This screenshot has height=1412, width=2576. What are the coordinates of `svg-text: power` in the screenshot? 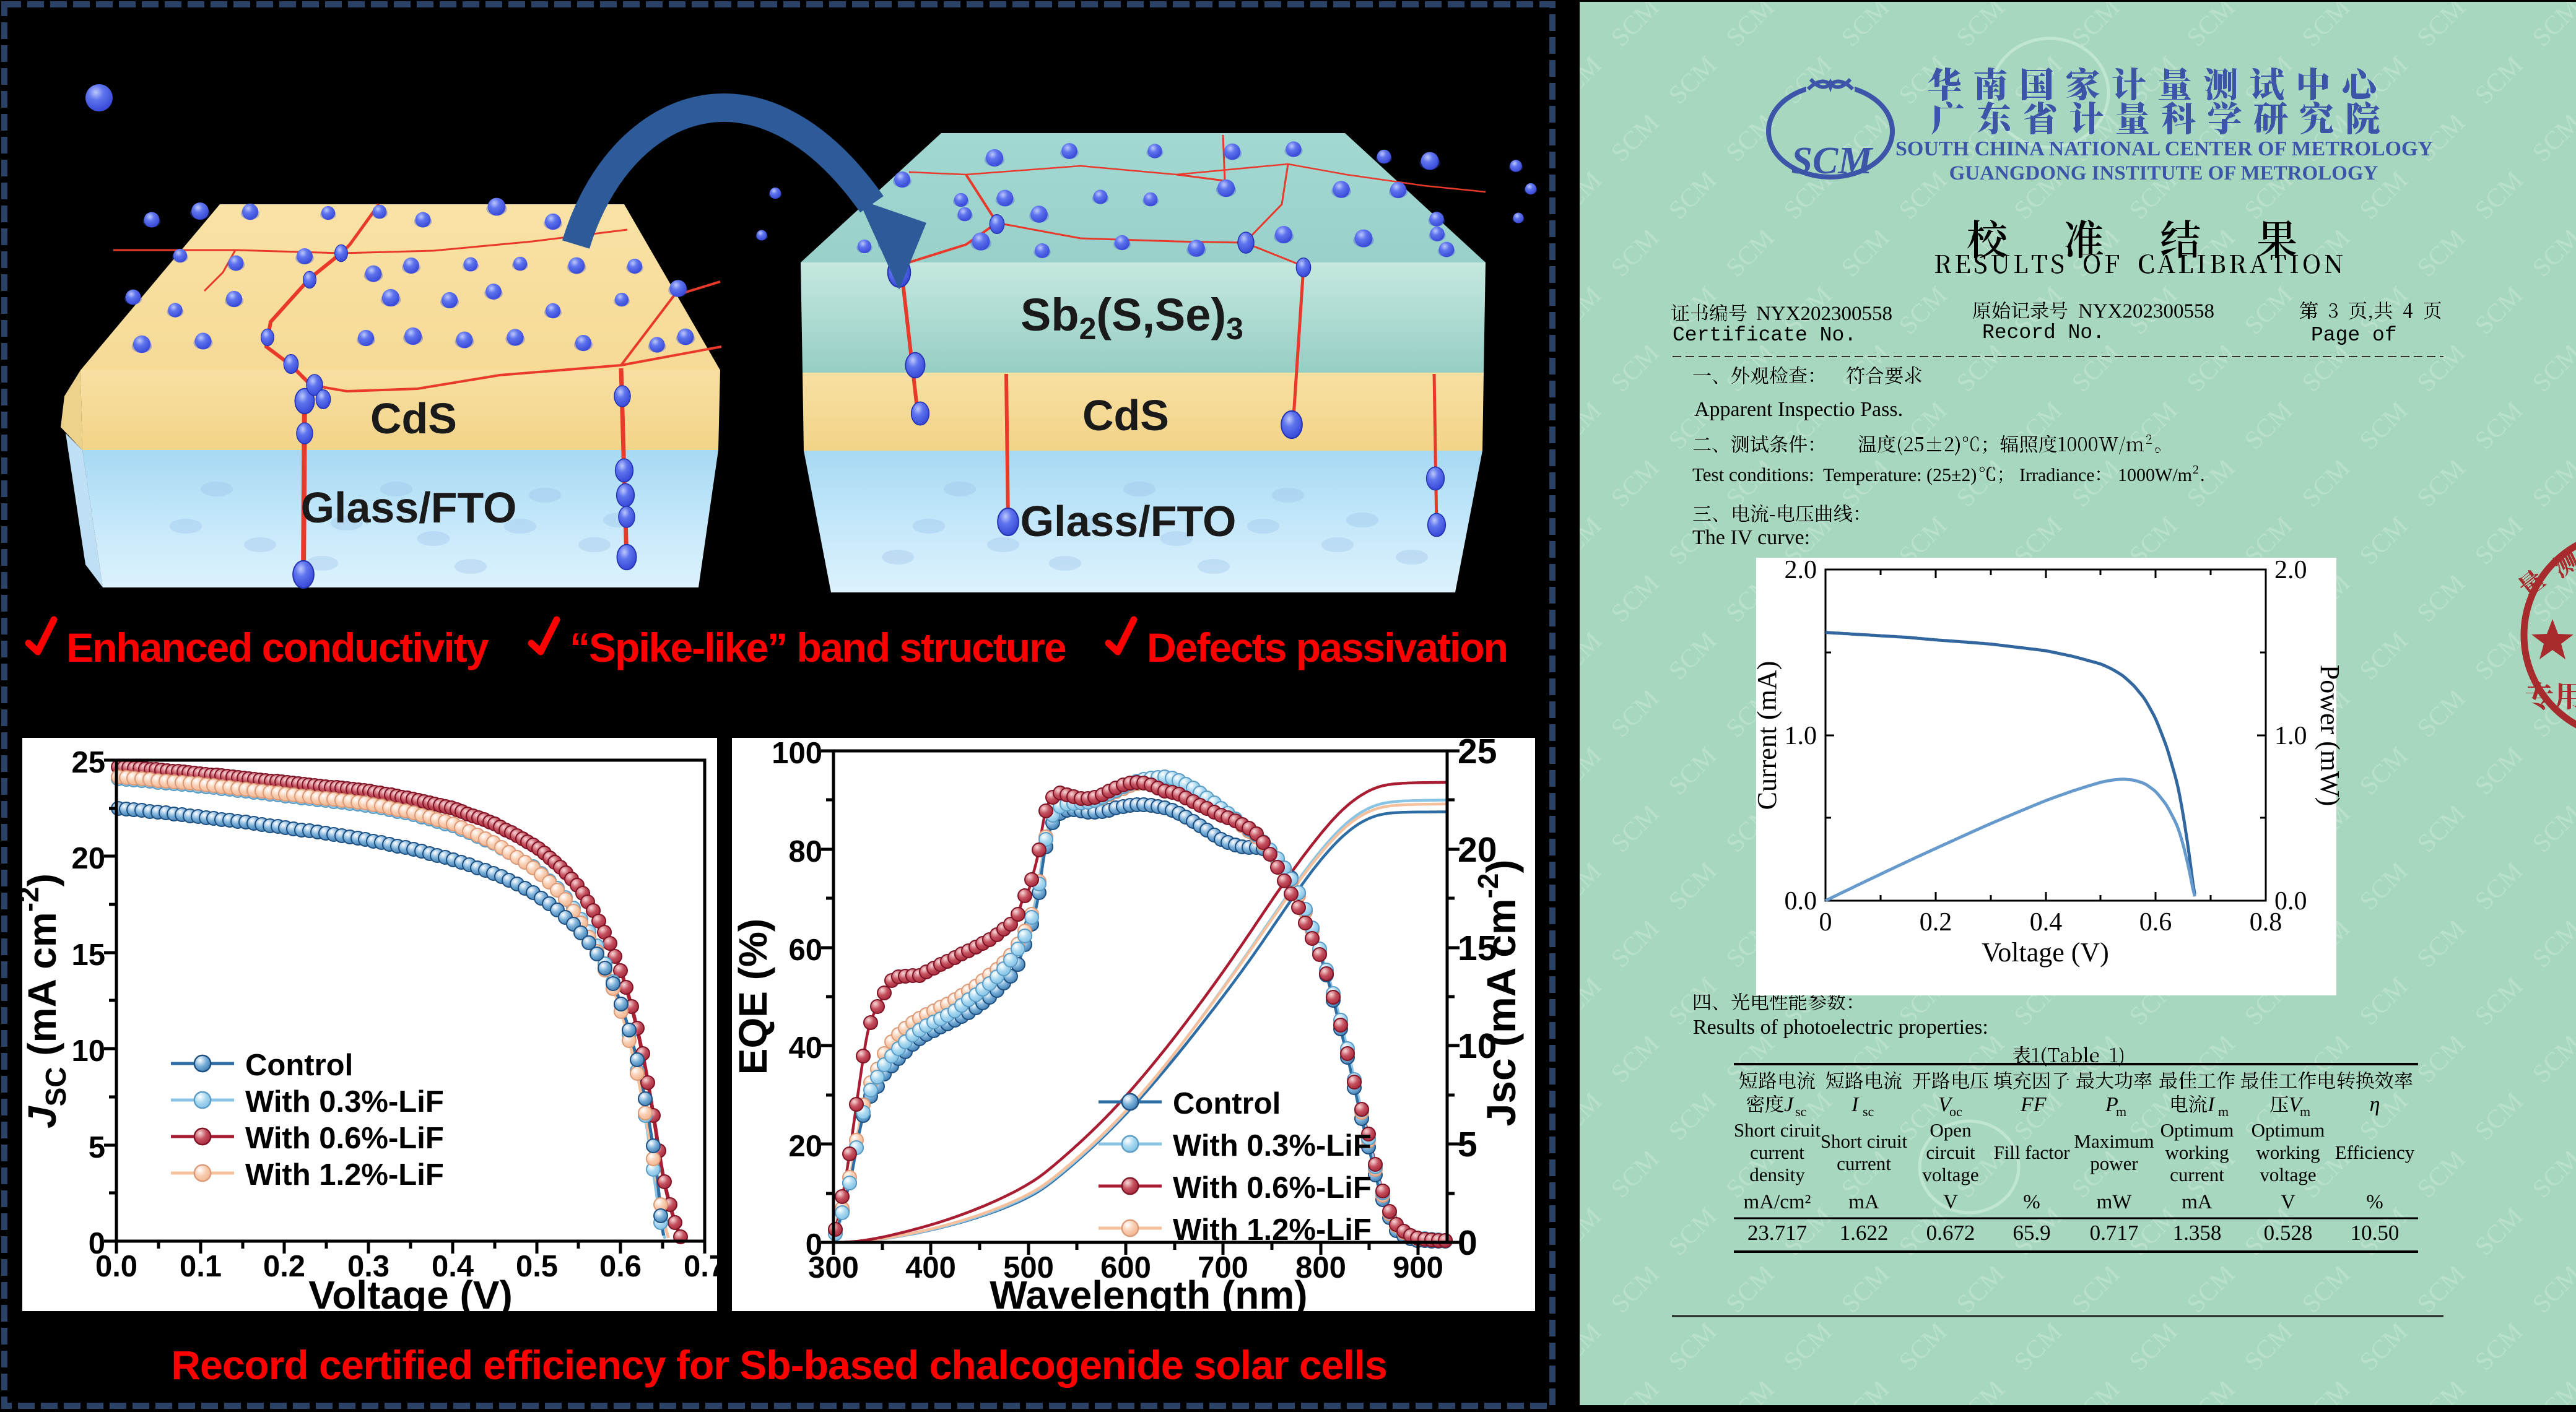 It's located at (2114, 1163).